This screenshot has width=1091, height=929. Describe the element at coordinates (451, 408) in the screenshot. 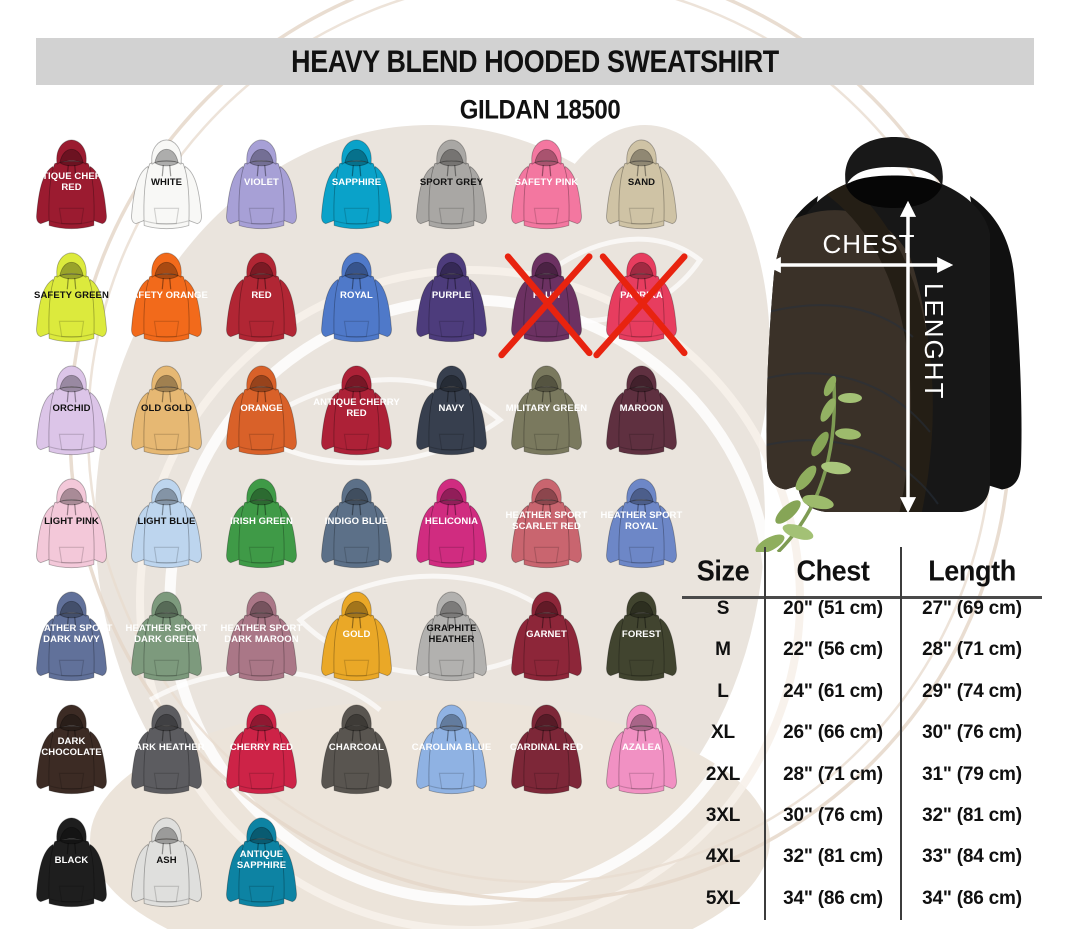

I see `color-name-label: NAVY` at that location.